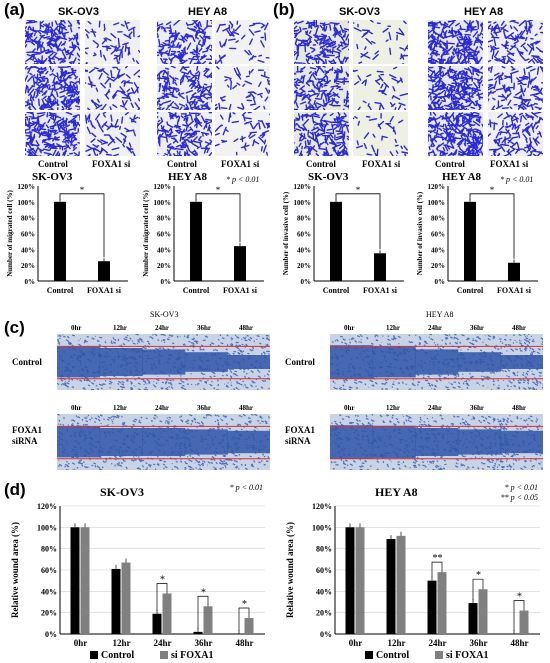  I want to click on y-tick-label: 20%, so click(438, 266).